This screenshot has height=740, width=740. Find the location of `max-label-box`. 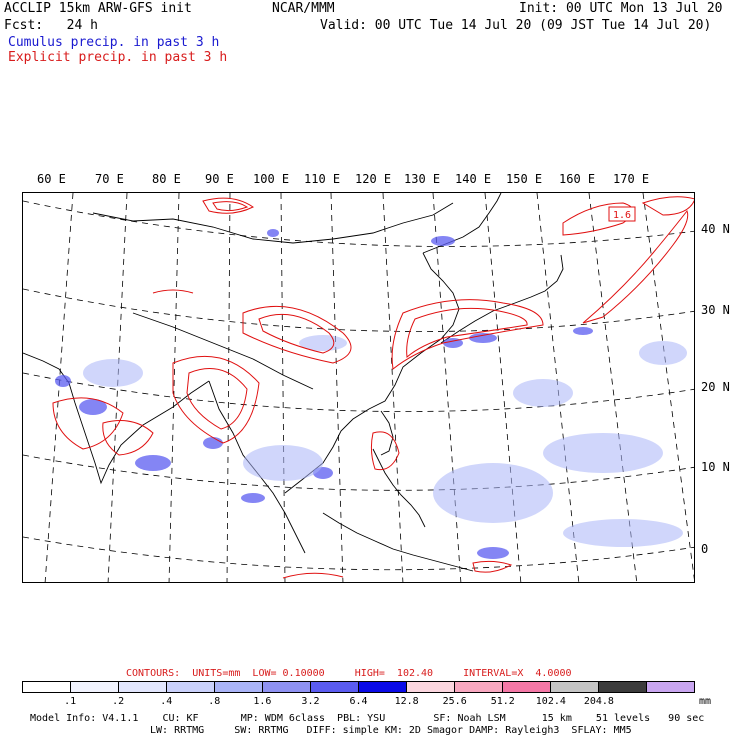

max-label-box is located at coordinates (622, 214).